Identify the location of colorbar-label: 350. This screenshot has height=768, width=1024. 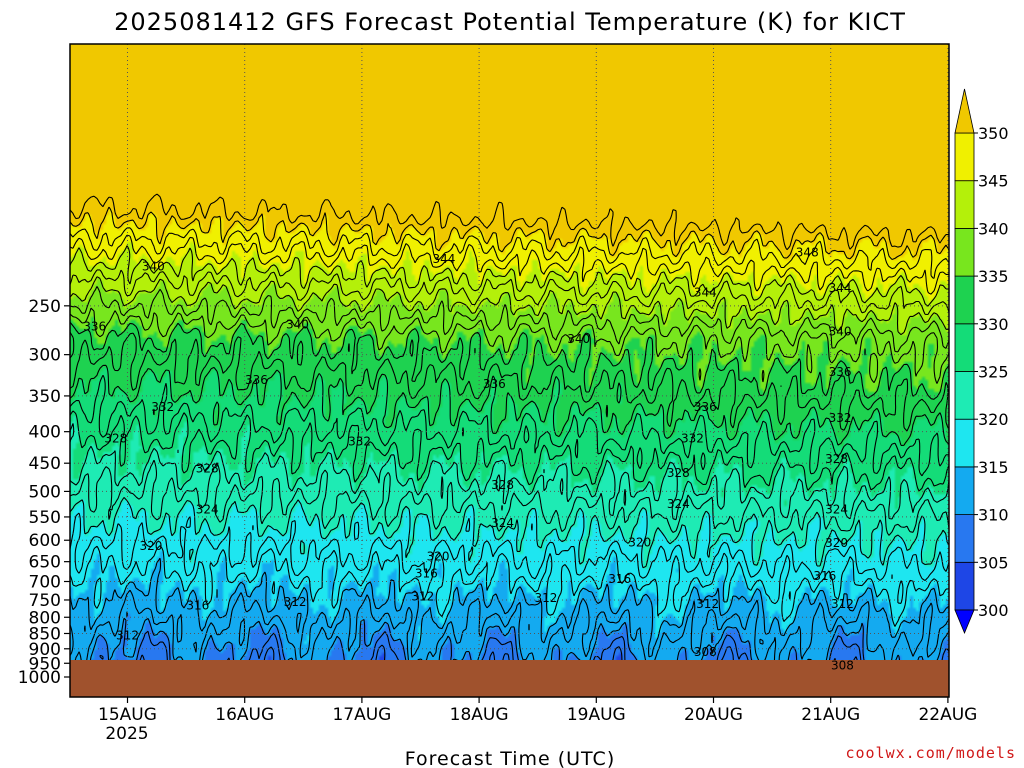
(993, 133).